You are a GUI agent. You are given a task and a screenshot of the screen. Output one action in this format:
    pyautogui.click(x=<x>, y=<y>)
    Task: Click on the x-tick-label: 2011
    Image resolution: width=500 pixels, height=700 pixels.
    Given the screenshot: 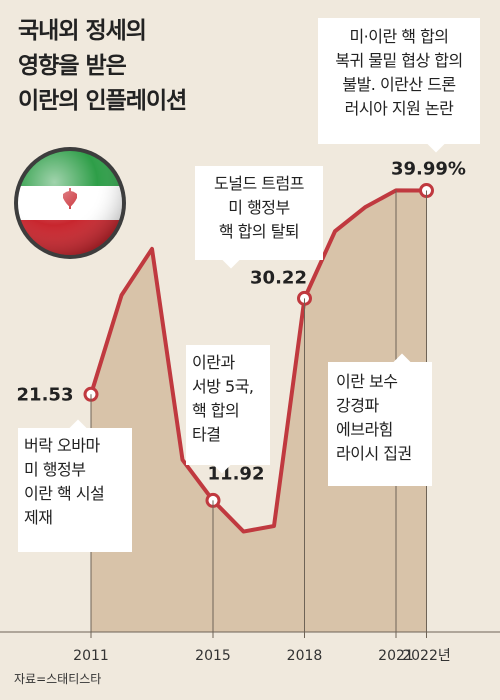 What is the action you would take?
    pyautogui.click(x=91, y=656)
    